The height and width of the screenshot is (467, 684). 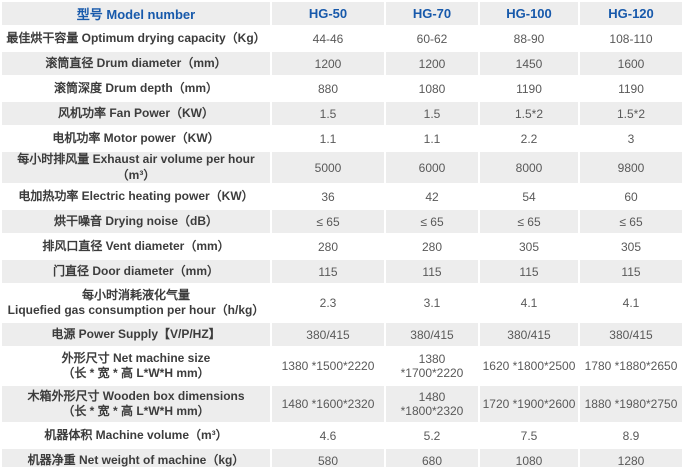 What do you see at coordinates (136, 38) in the screenshot?
I see `row-label: 最佳烘干容量 Optimum drying capacity（Kg）` at bounding box center [136, 38].